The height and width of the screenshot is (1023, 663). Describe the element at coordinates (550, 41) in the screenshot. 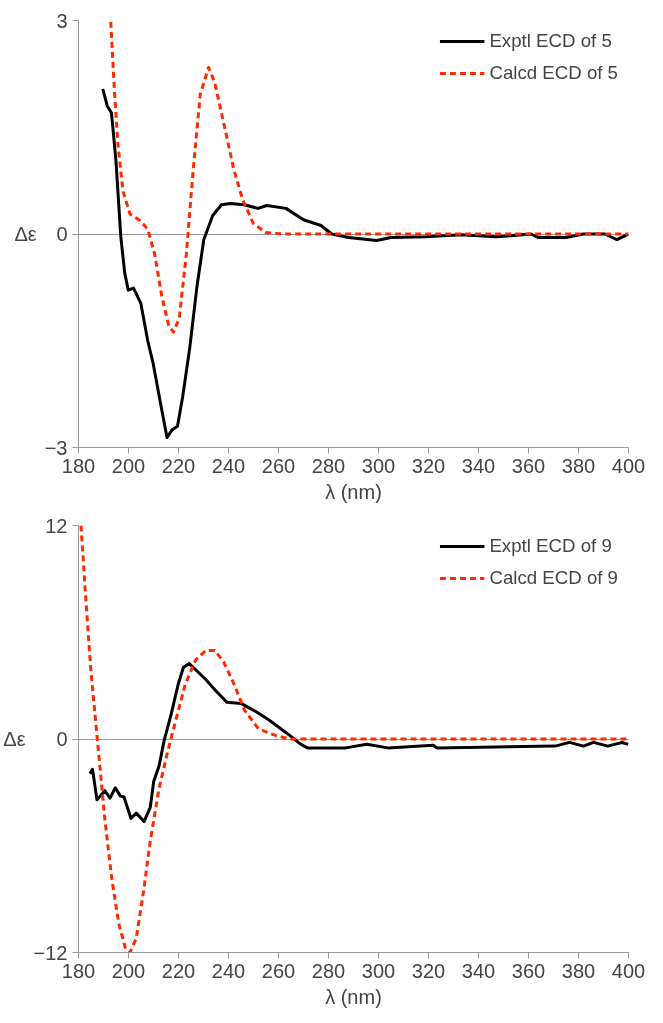

I see `legend-label: Exptl ECD of 5` at that location.